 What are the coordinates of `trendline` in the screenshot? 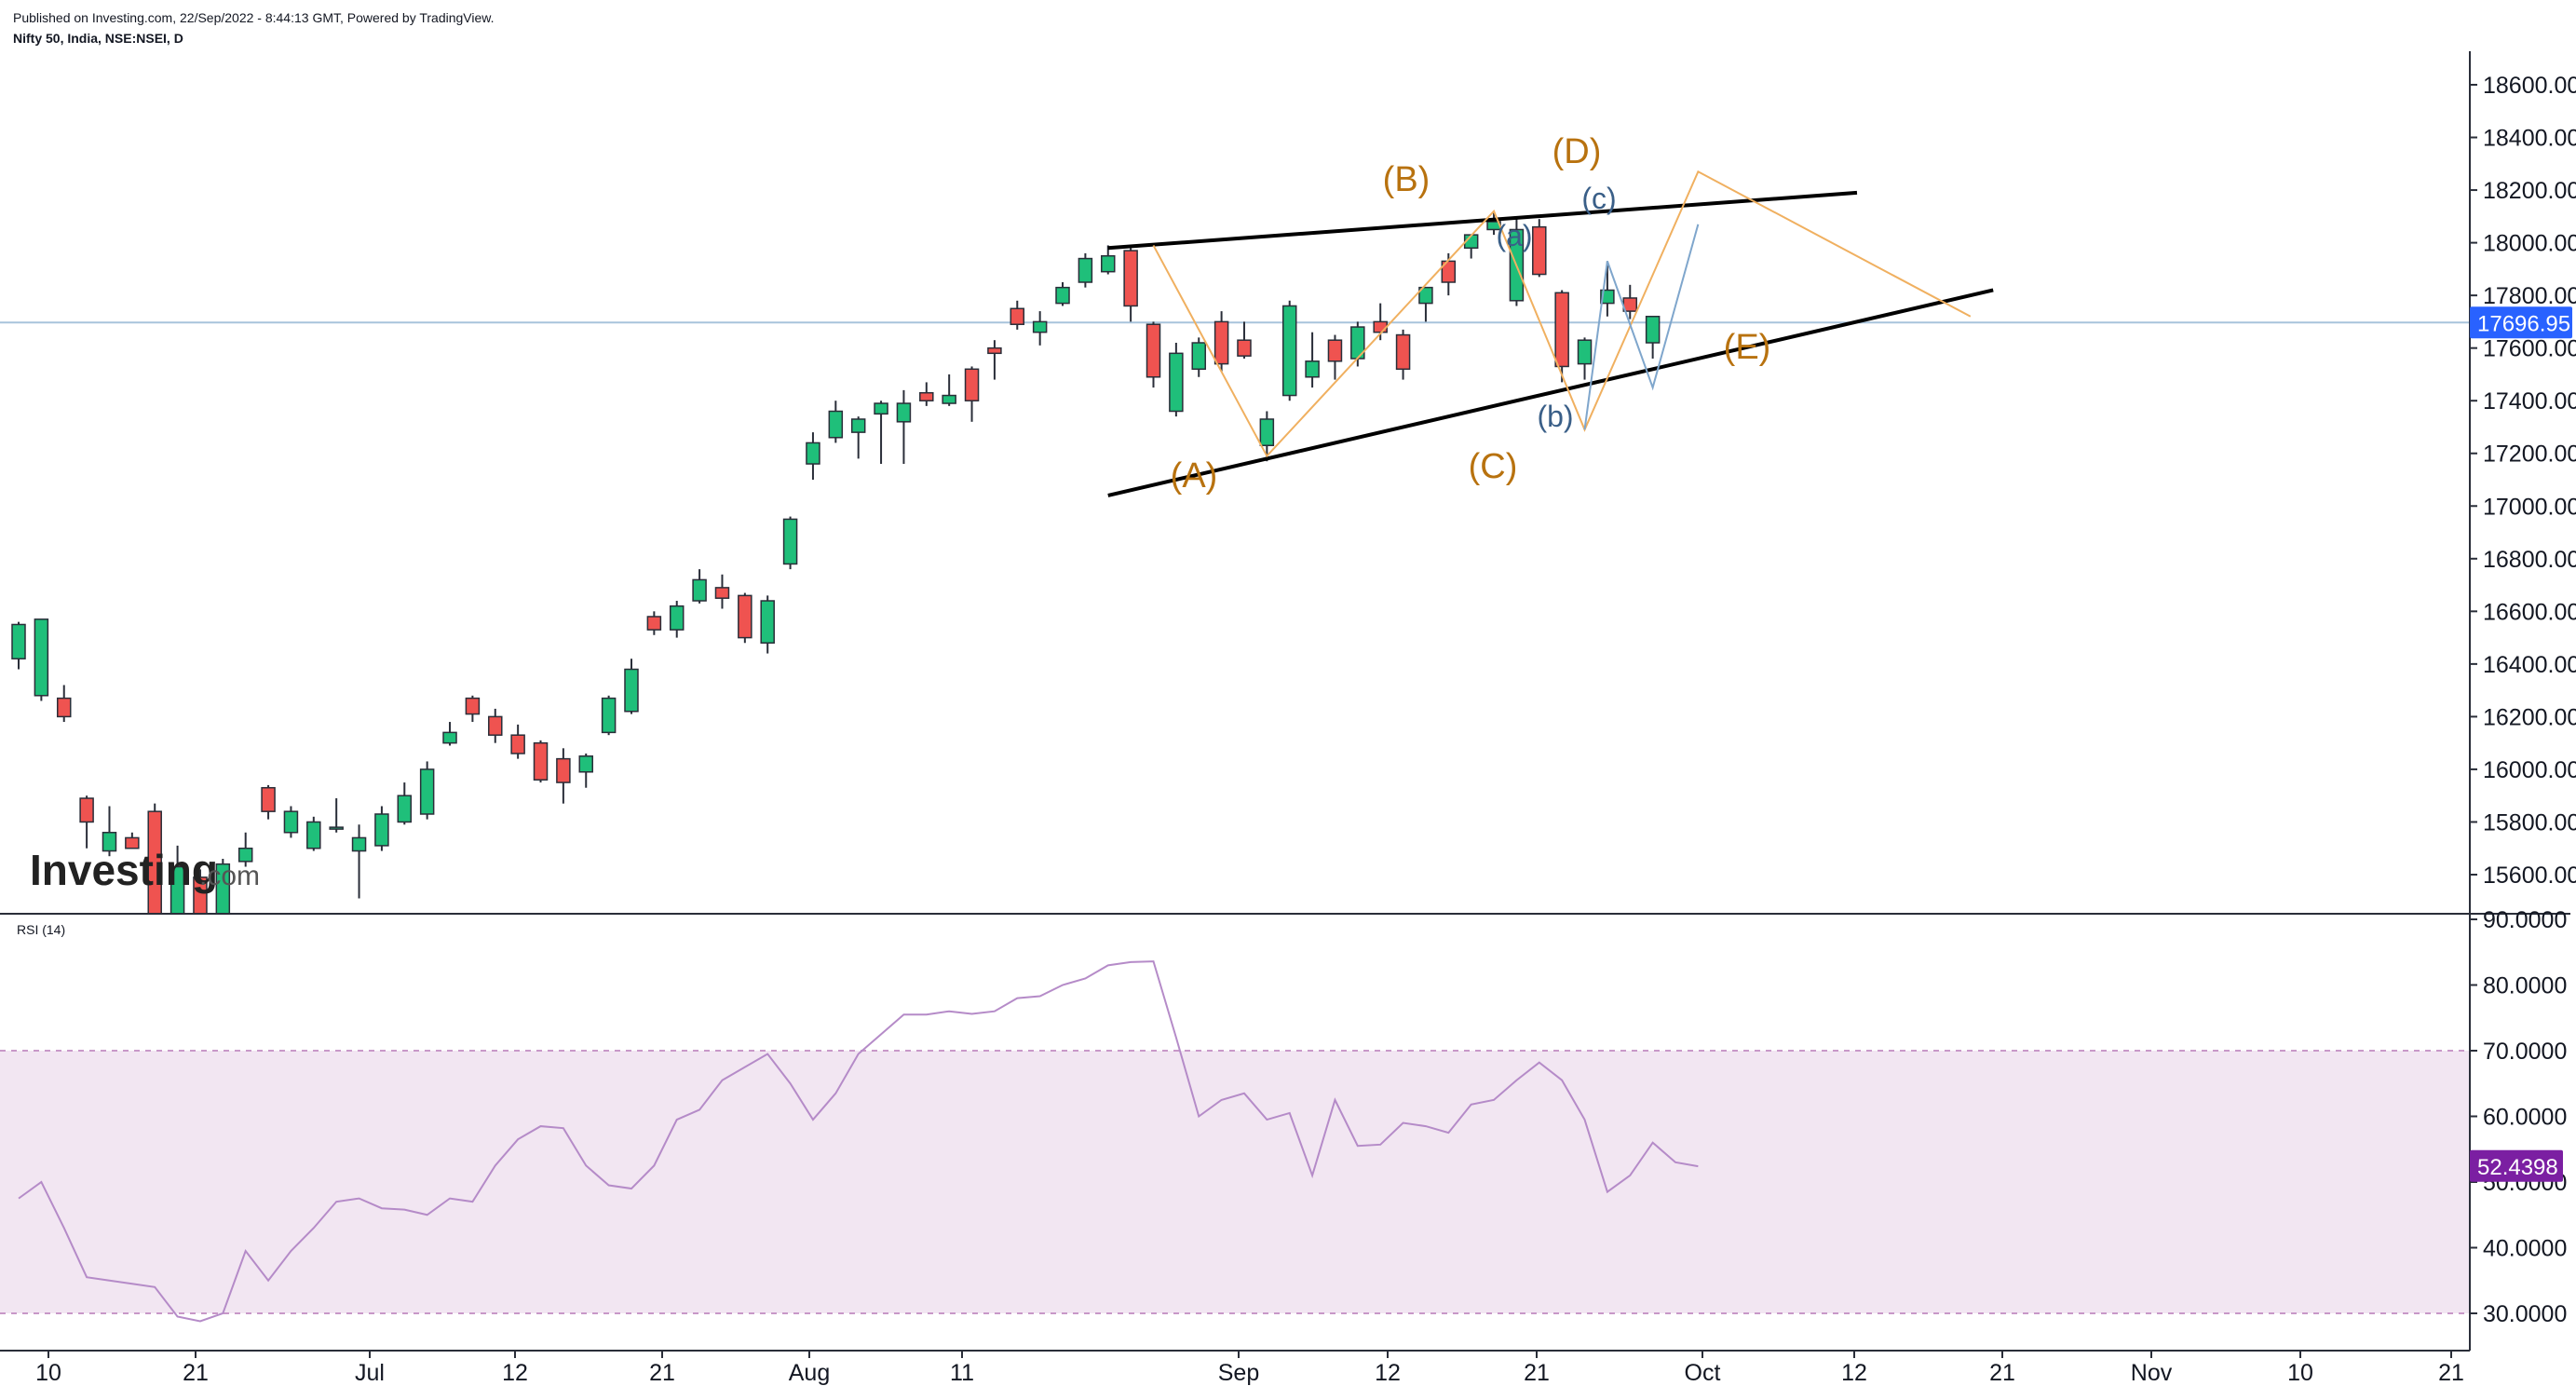 It's located at (1482, 220).